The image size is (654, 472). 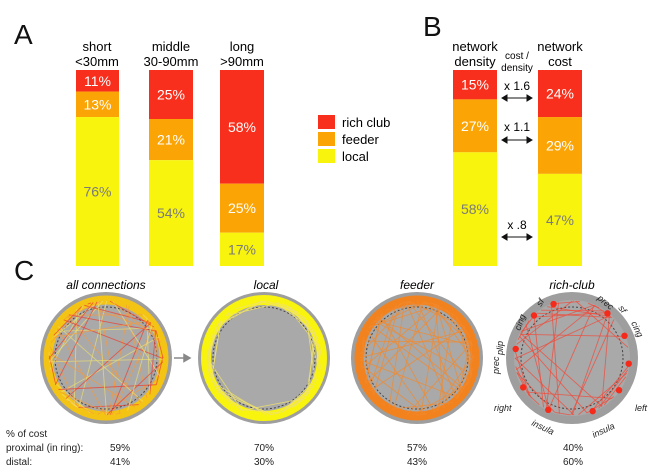 I want to click on ratio-row-rich: x 1.6, so click(x=517, y=90).